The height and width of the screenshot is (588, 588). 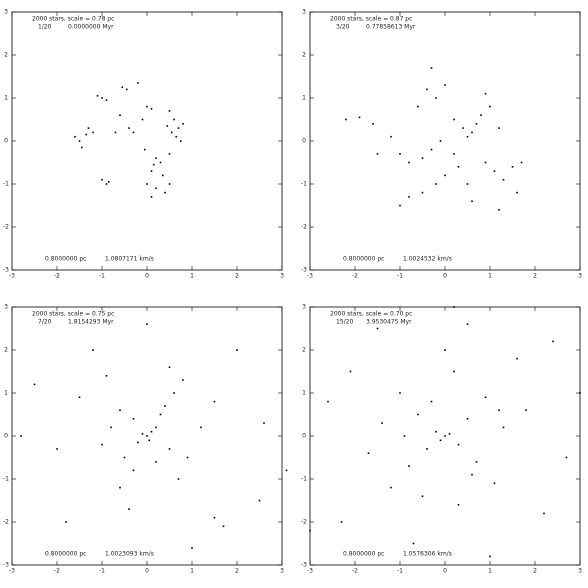 I want to click on x-tick-label: -2, so click(x=57, y=571).